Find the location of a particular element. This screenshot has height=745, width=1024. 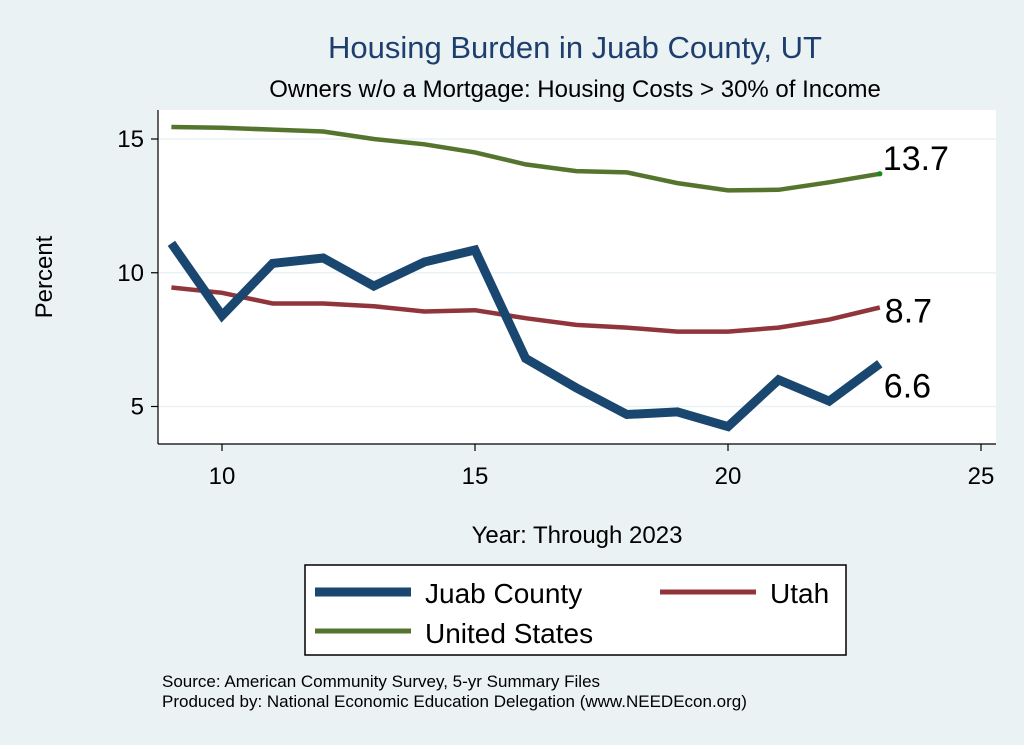

legend-box is located at coordinates (575, 610).